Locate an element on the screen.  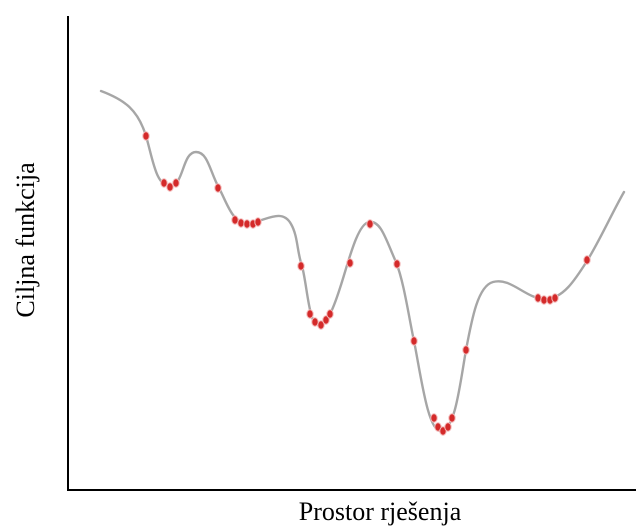
x-axis-label: Prostor rješenja is located at coordinates (380, 511).